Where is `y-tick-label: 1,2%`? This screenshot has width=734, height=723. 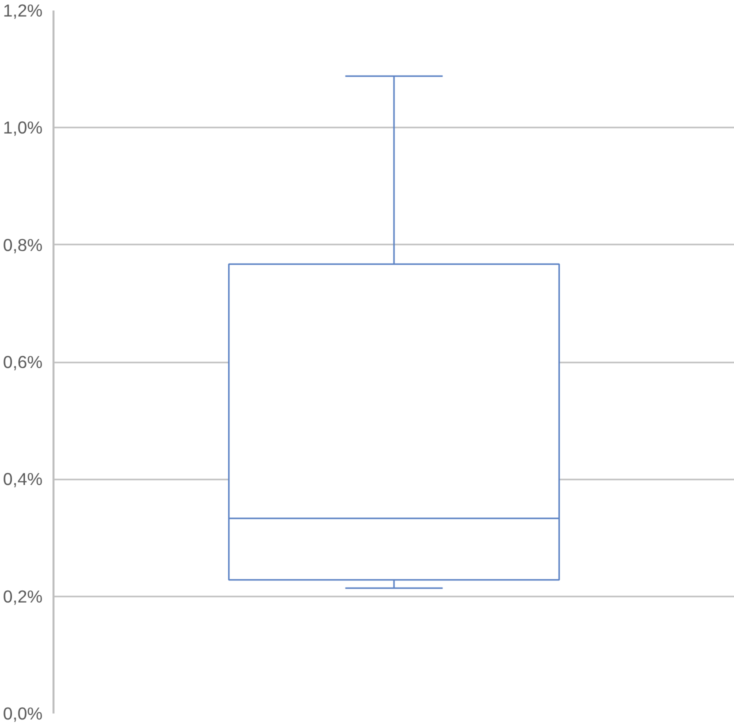 y-tick-label: 1,2% is located at coordinates (23, 10).